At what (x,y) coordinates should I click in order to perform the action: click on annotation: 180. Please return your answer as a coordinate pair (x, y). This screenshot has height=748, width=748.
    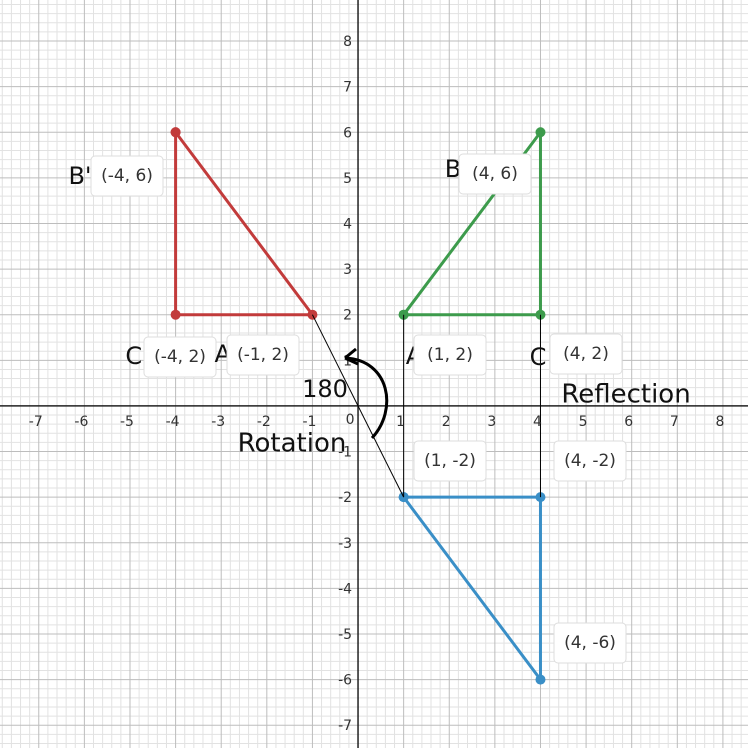
    Looking at the image, I should click on (325, 389).